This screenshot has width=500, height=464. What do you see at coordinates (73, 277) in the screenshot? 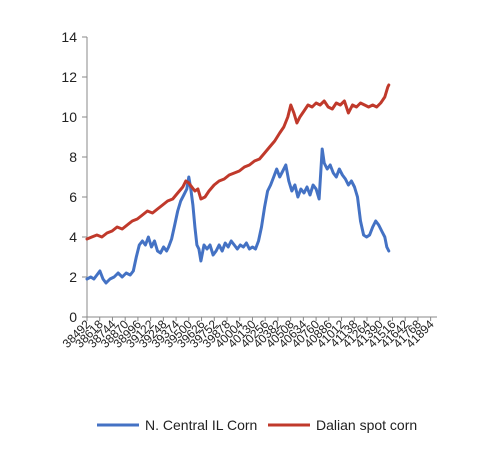
I see `y-tick-label: 2` at bounding box center [73, 277].